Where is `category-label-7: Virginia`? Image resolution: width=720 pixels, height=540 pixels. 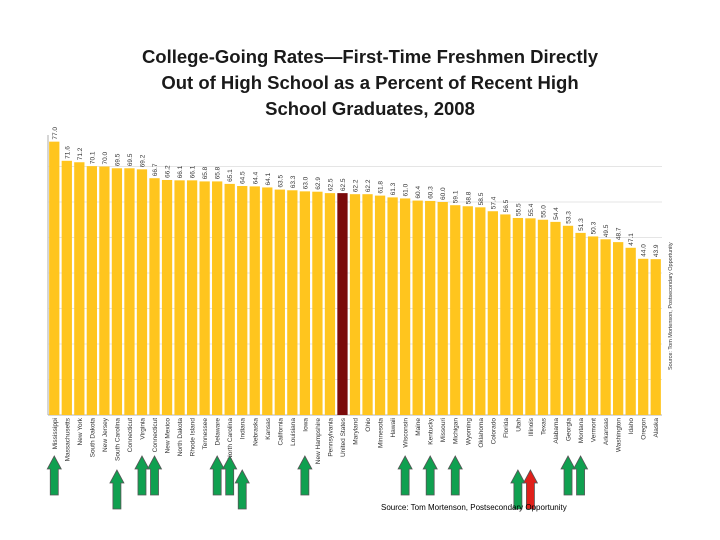
category-label-7: Virginia is located at coordinates (142, 429).